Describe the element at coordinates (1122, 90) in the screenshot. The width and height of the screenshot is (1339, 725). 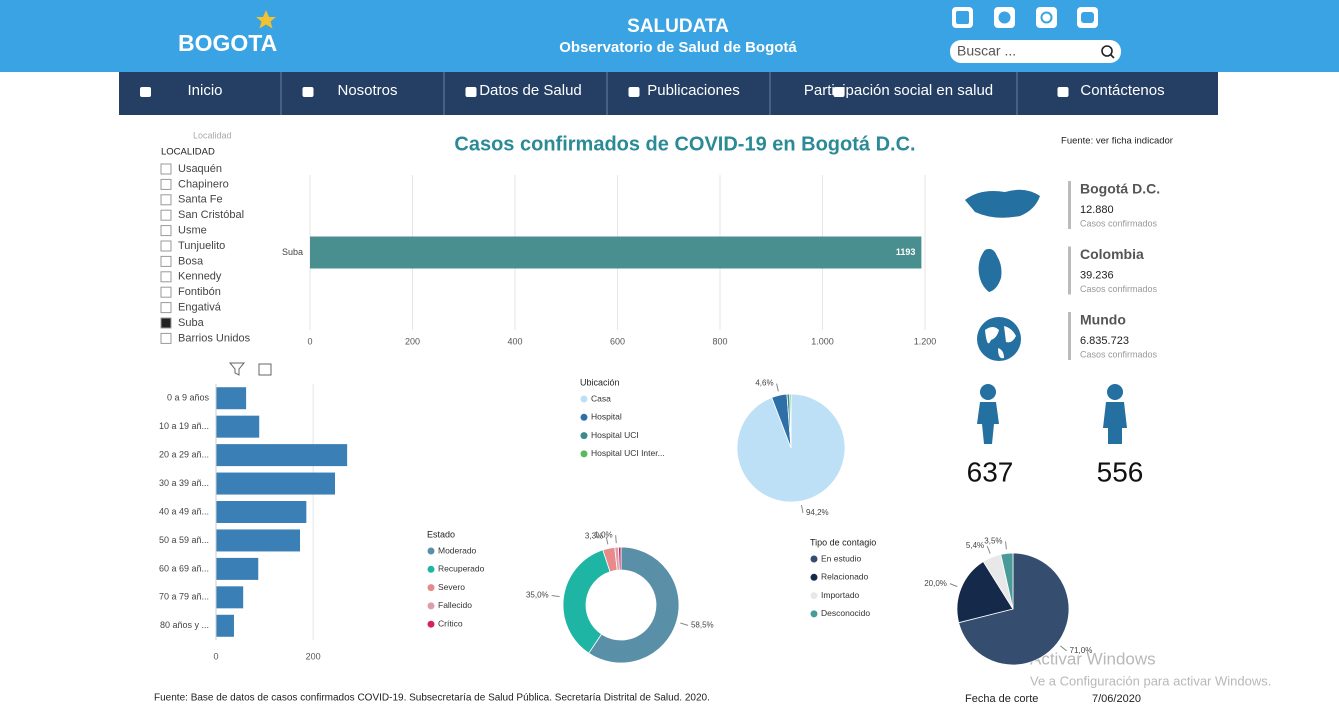
I see `nav-item: Contáctenos` at that location.